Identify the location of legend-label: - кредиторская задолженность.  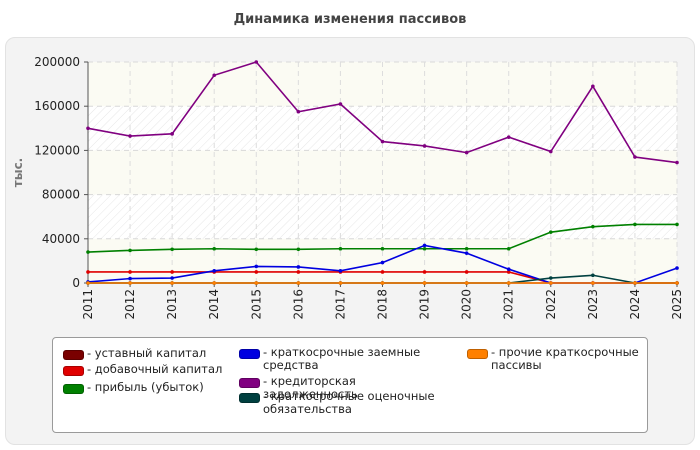
(310, 387).